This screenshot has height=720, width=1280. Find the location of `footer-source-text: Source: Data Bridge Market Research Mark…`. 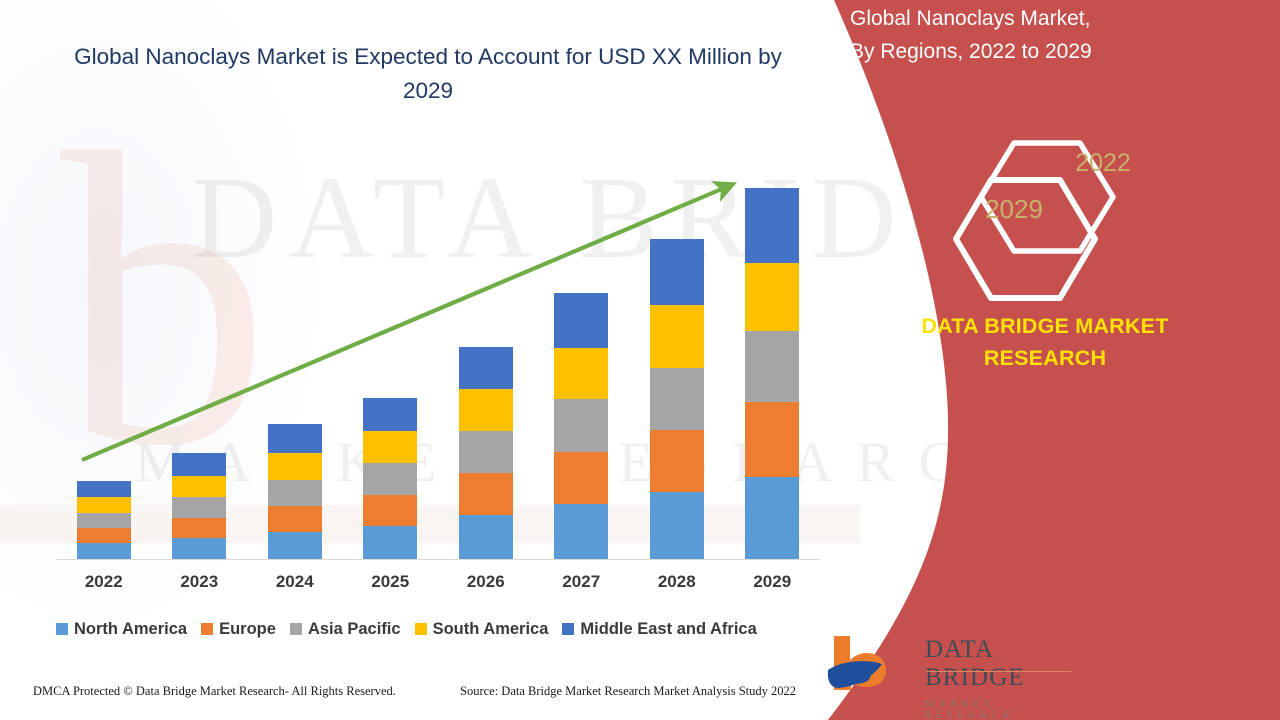

footer-source-text: Source: Data Bridge Market Research Mark… is located at coordinates (628, 691).